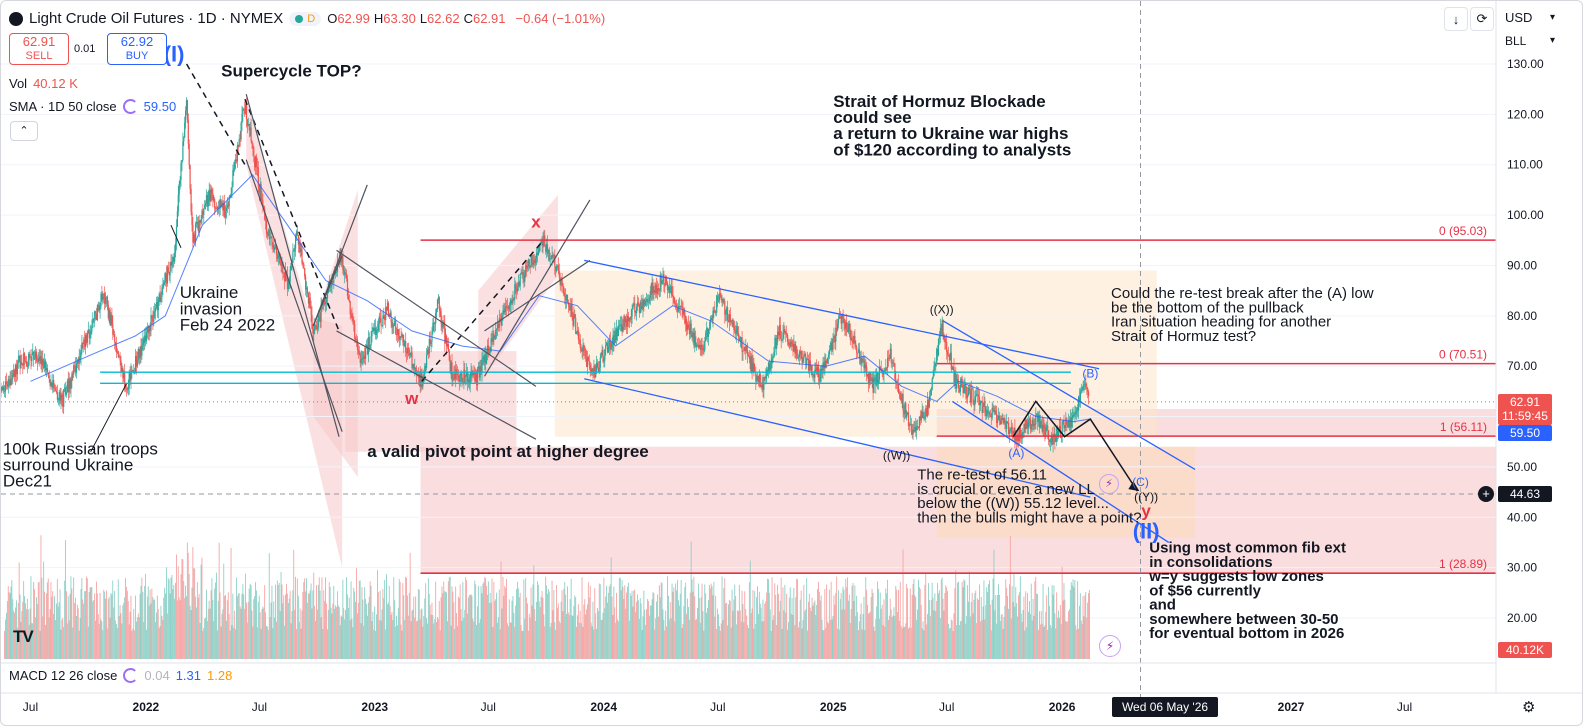 This screenshot has width=1583, height=726. What do you see at coordinates (137, 49) in the screenshot?
I see `buy-button: 62.92 BUY` at bounding box center [137, 49].